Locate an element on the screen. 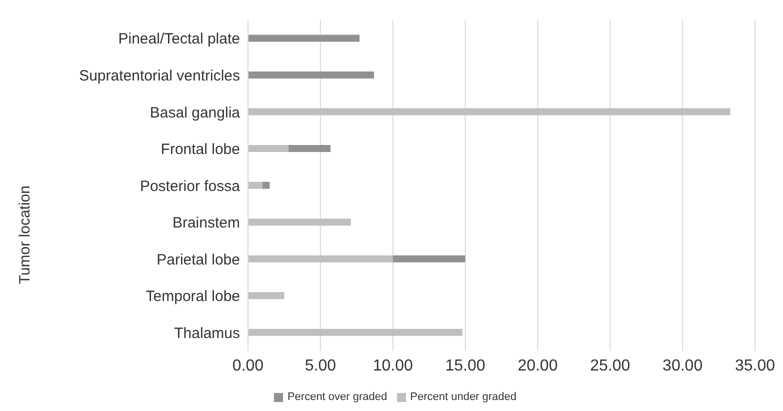 Image resolution: width=783 pixels, height=411 pixels. x-tick-label: 35.00 is located at coordinates (755, 365).